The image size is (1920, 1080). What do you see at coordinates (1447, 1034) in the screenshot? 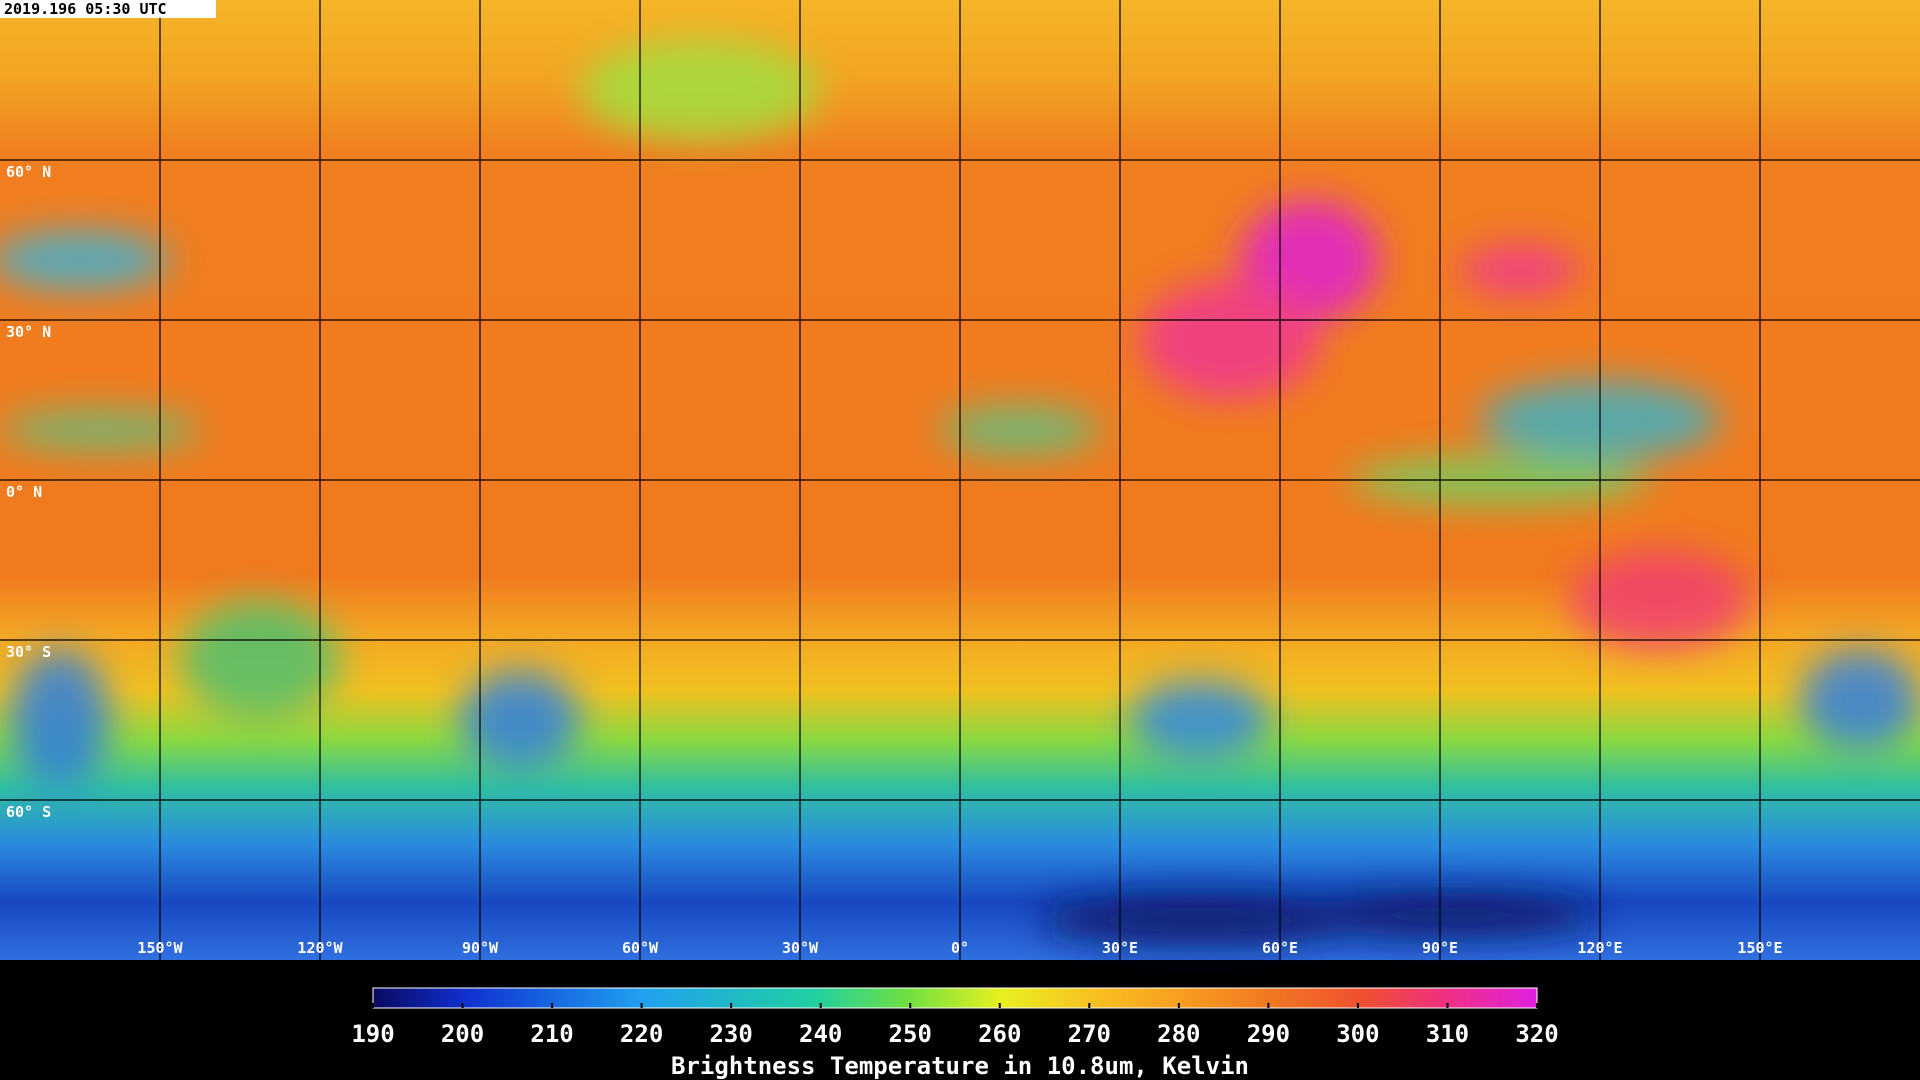
I see `colorbar-tick-label: 310` at bounding box center [1447, 1034].